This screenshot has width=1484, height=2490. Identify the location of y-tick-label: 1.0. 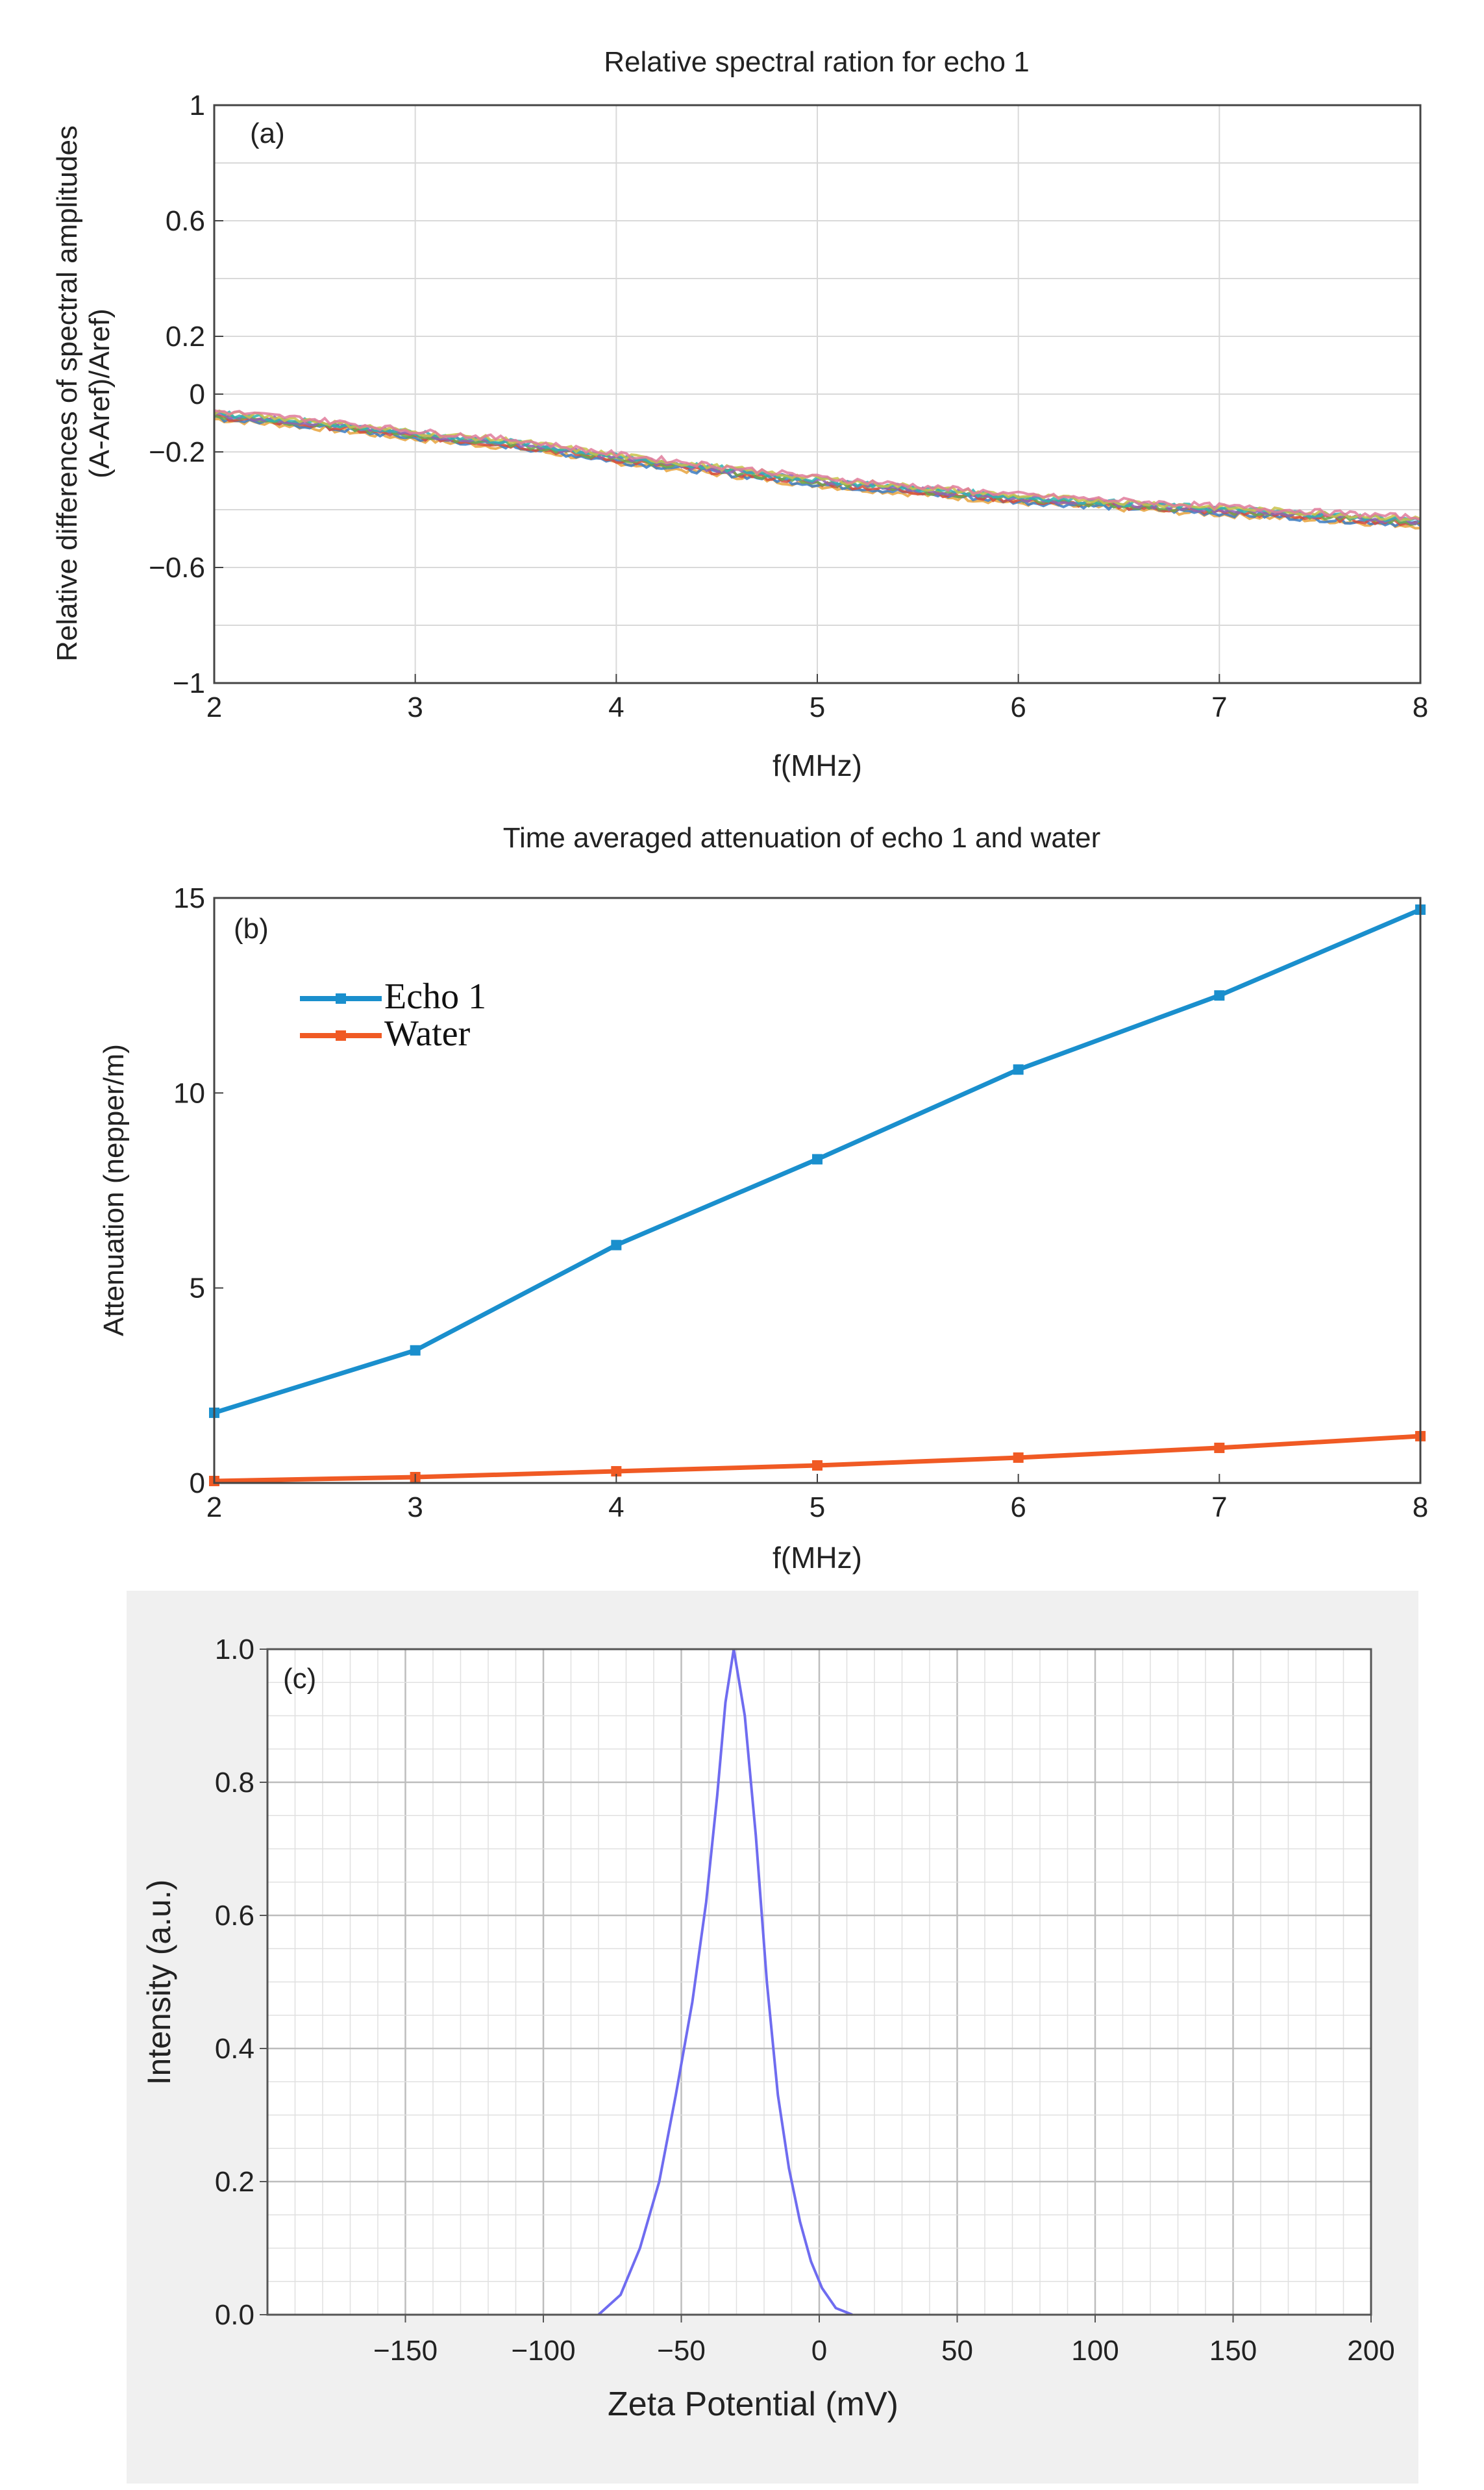
(234, 1650).